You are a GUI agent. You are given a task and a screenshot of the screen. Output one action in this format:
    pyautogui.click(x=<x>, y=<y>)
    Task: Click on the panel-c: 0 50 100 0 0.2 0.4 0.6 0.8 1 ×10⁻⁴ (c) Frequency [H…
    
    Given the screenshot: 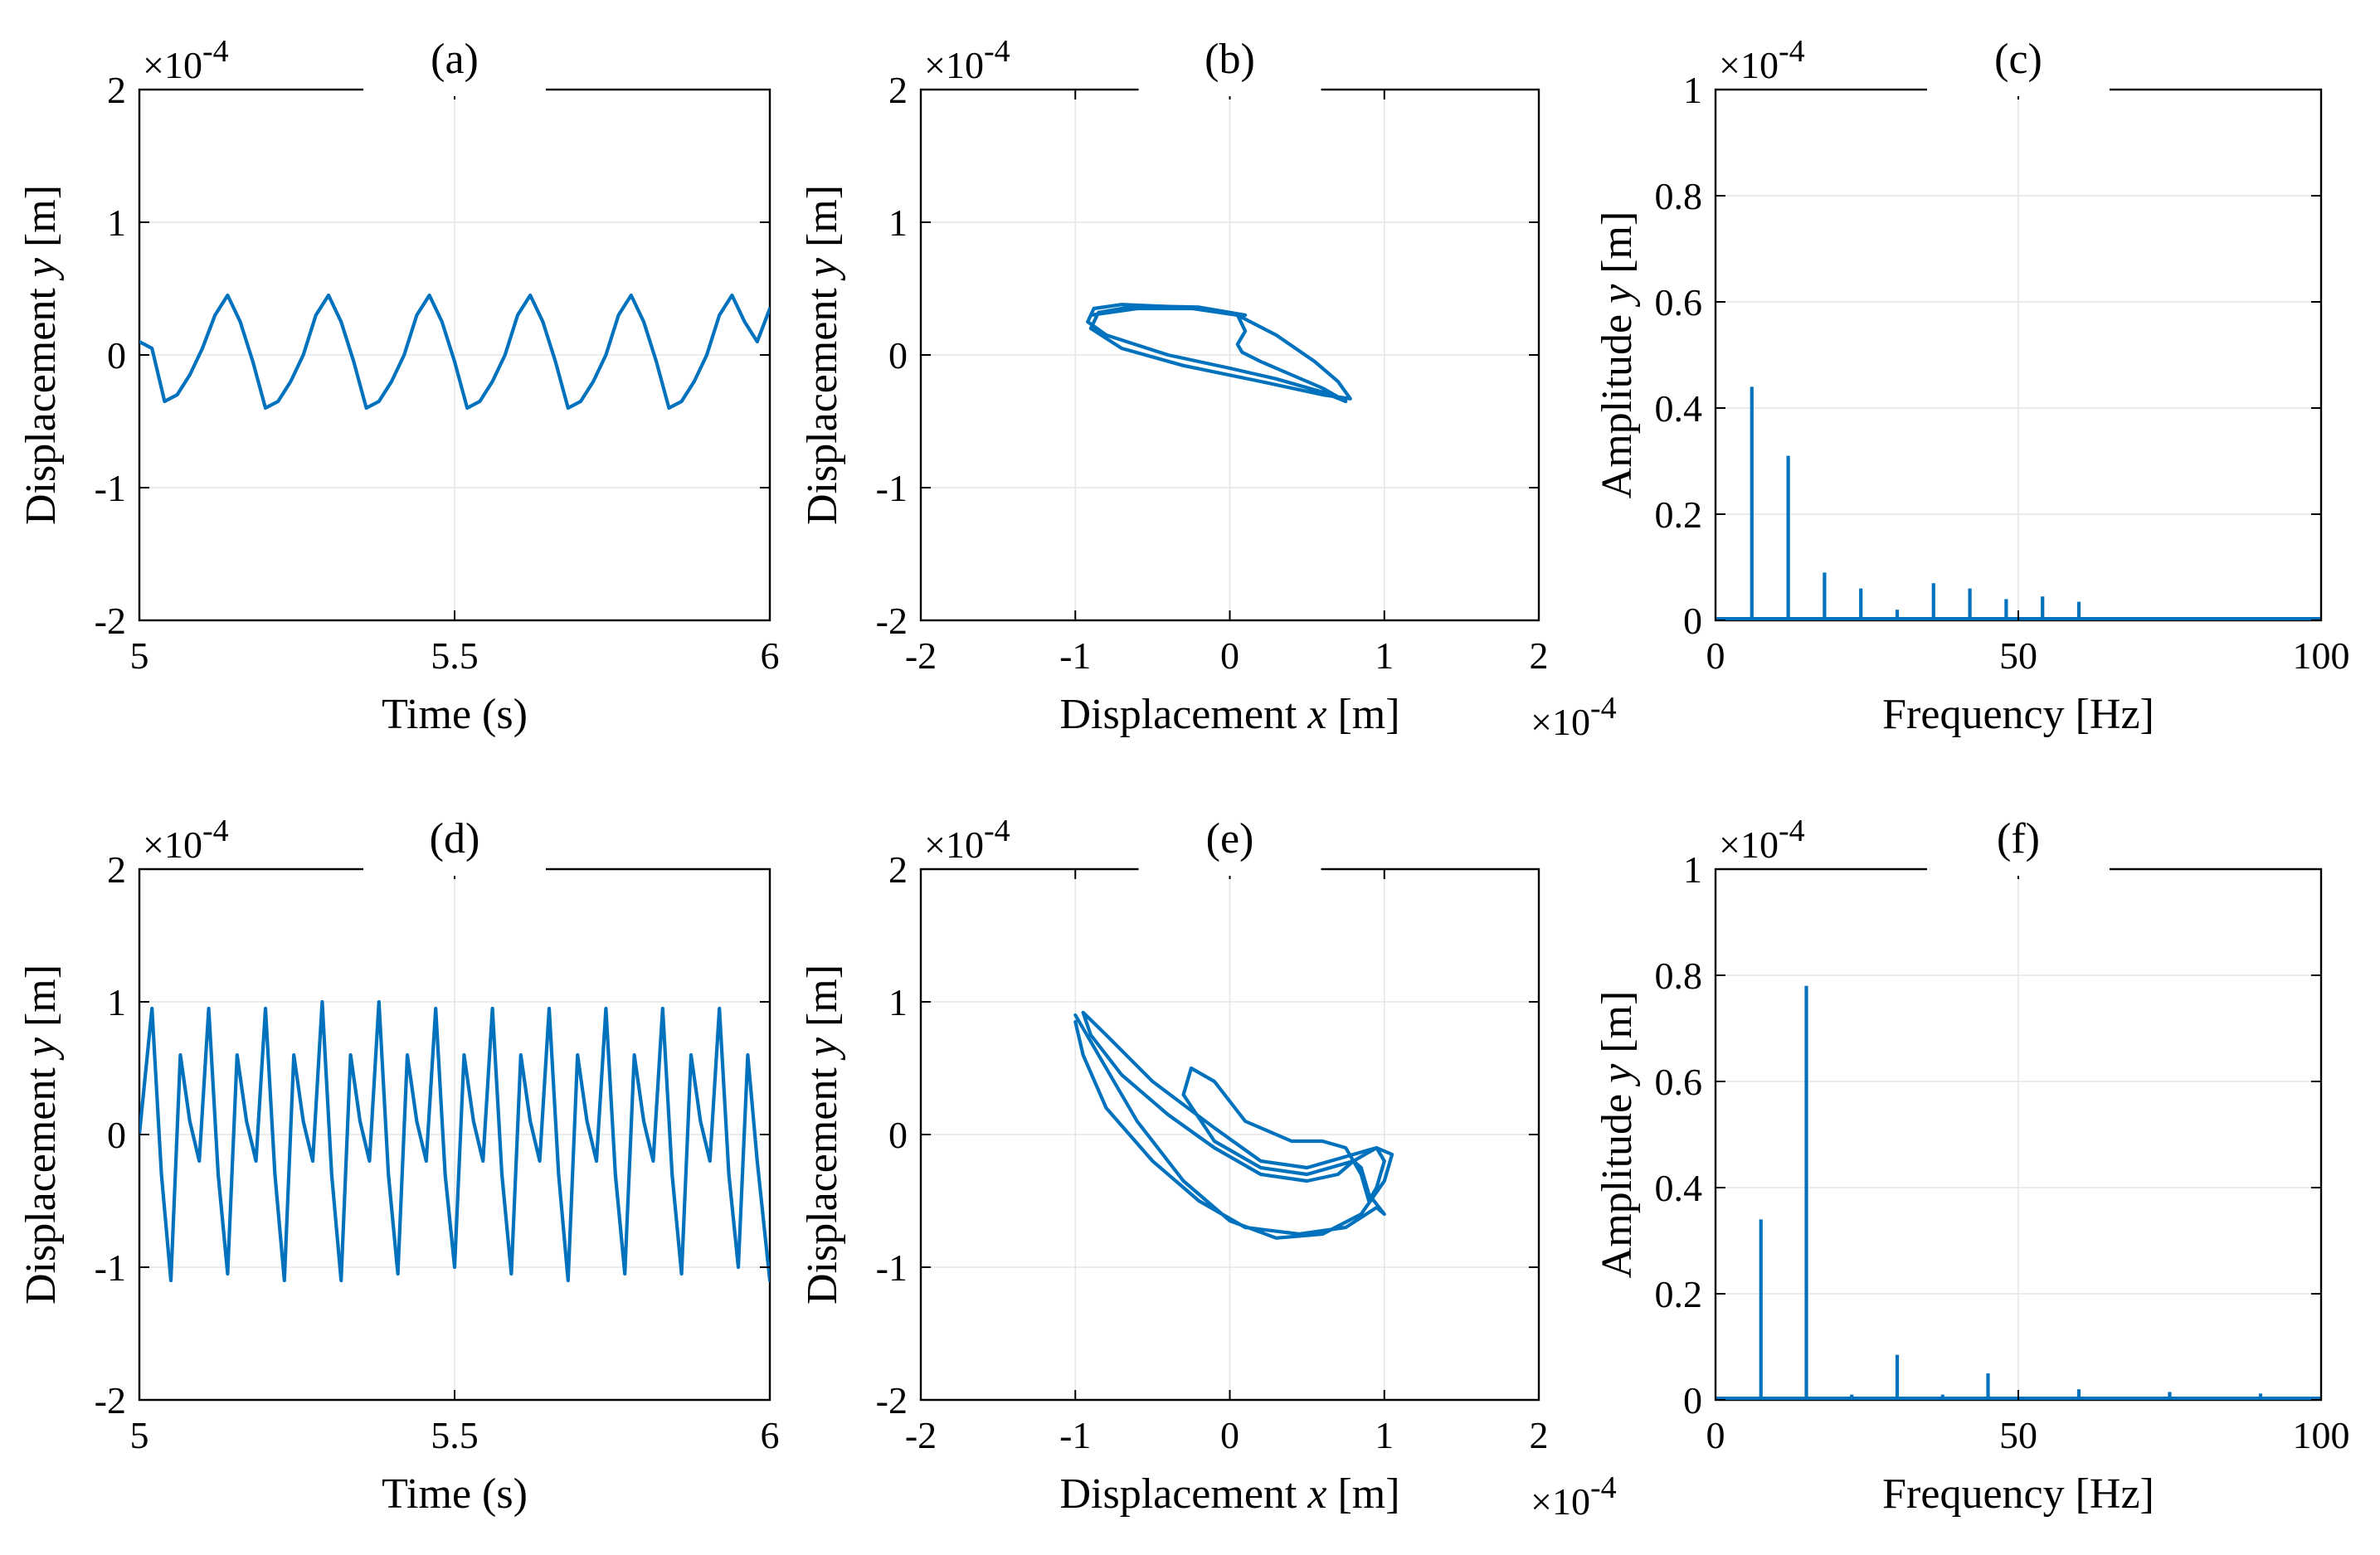 What is the action you would take?
    pyautogui.click(x=1972, y=386)
    